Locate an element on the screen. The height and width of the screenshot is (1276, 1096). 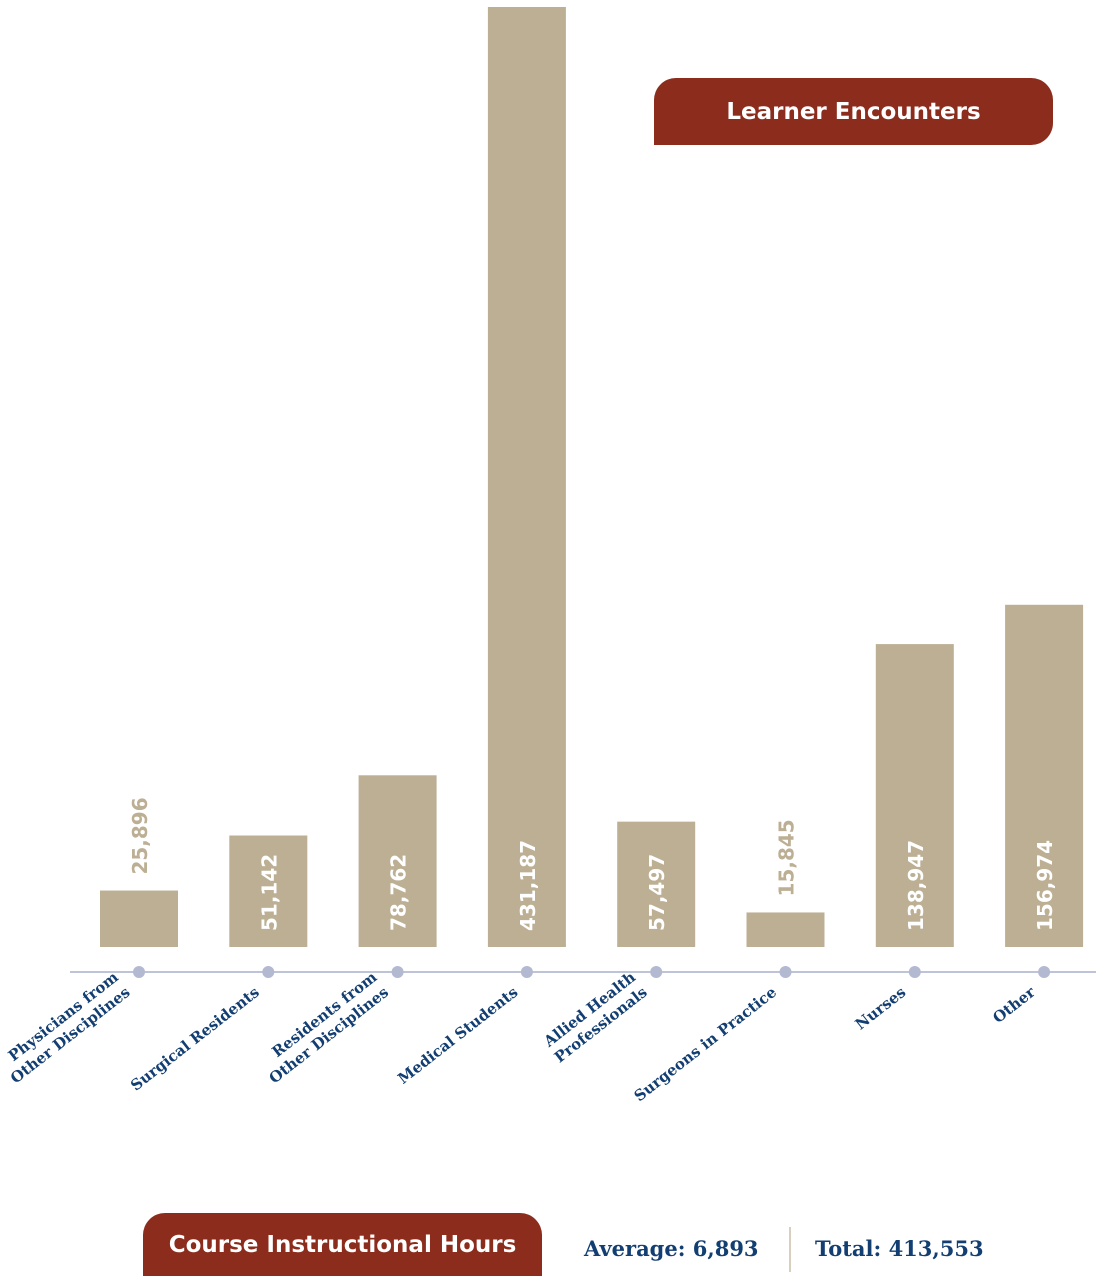
value-label: 51,142 is located at coordinates (269, 892).